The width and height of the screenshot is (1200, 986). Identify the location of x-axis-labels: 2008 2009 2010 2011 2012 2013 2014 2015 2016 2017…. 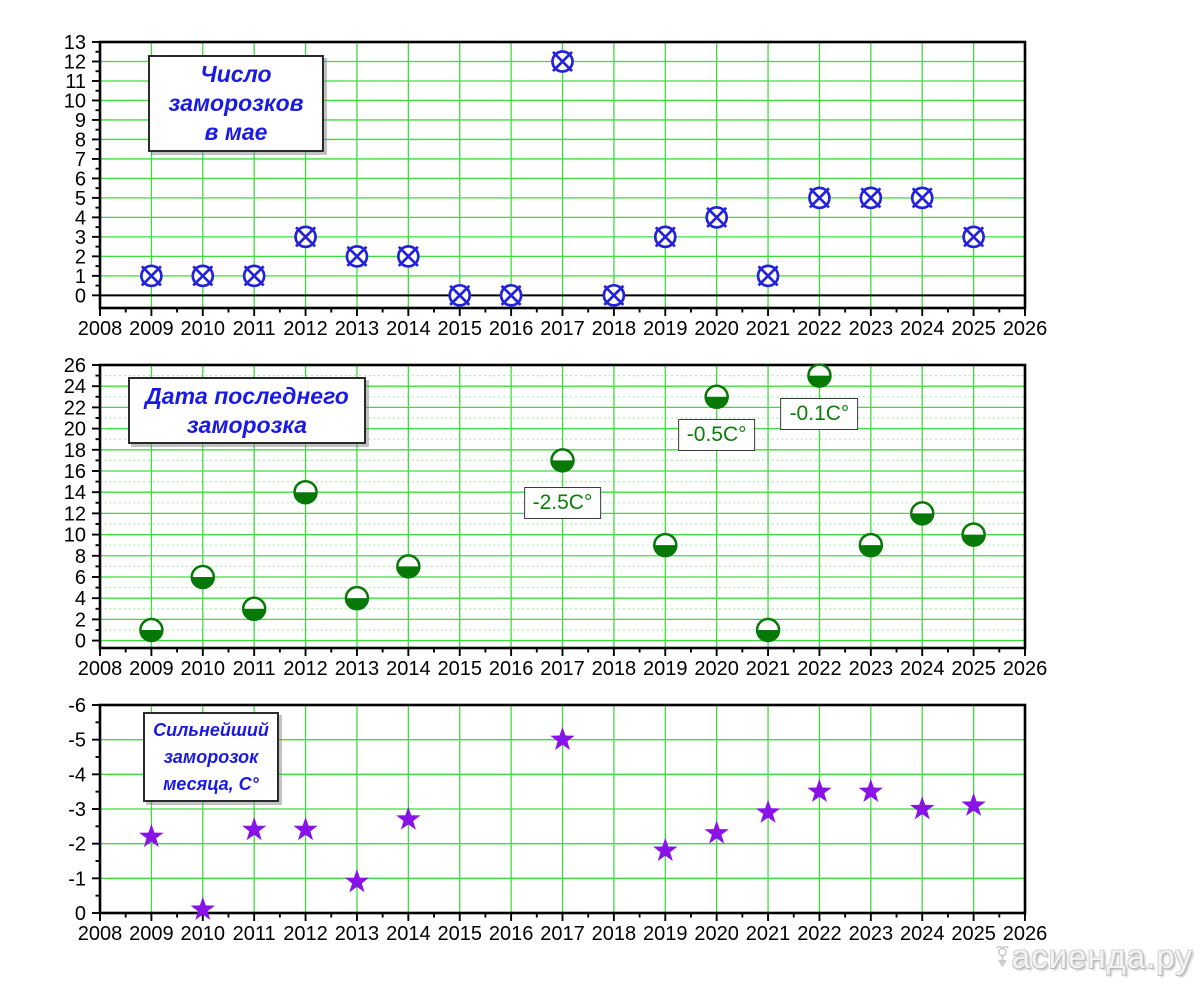
(563, 934).